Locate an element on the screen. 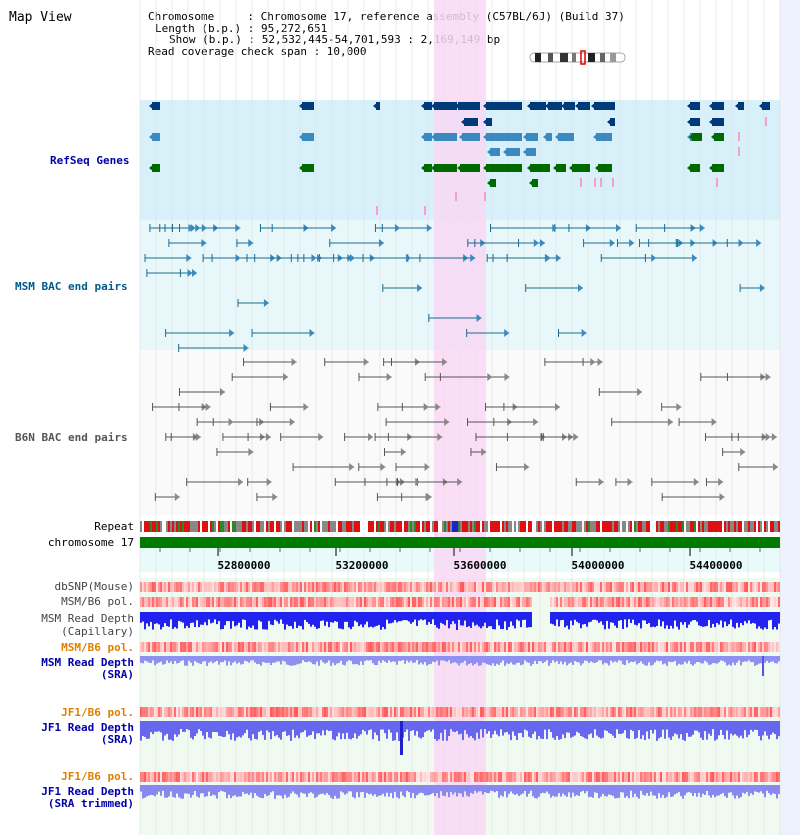  refseq-genes-track is located at coordinates (459, 158).